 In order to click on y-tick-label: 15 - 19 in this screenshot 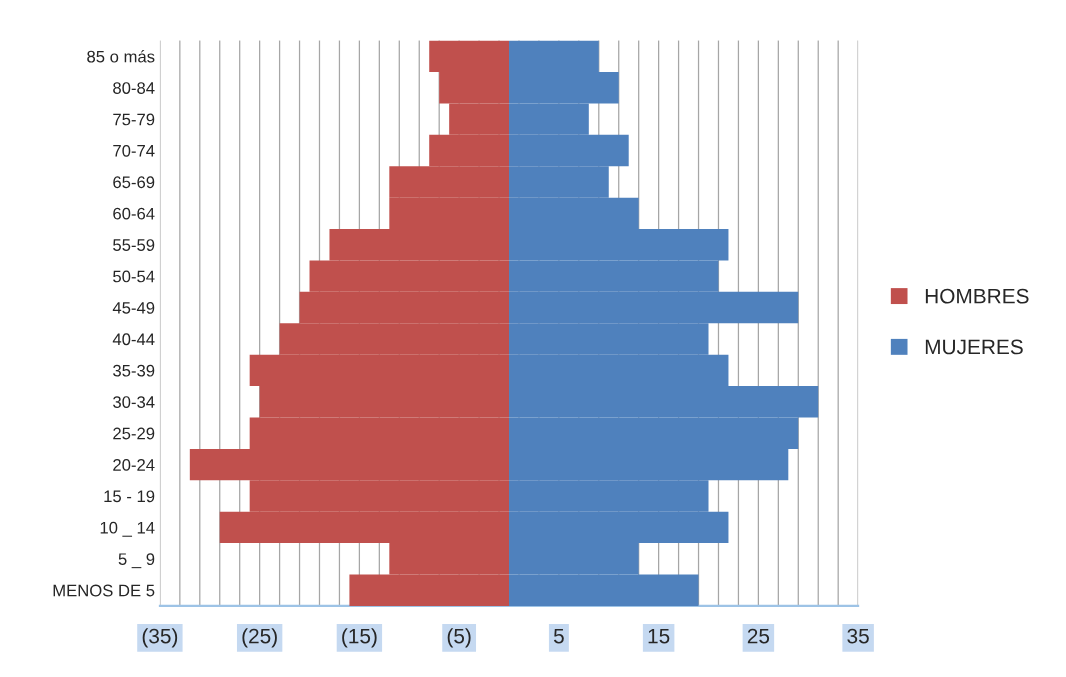, I will do `click(129, 496)`.